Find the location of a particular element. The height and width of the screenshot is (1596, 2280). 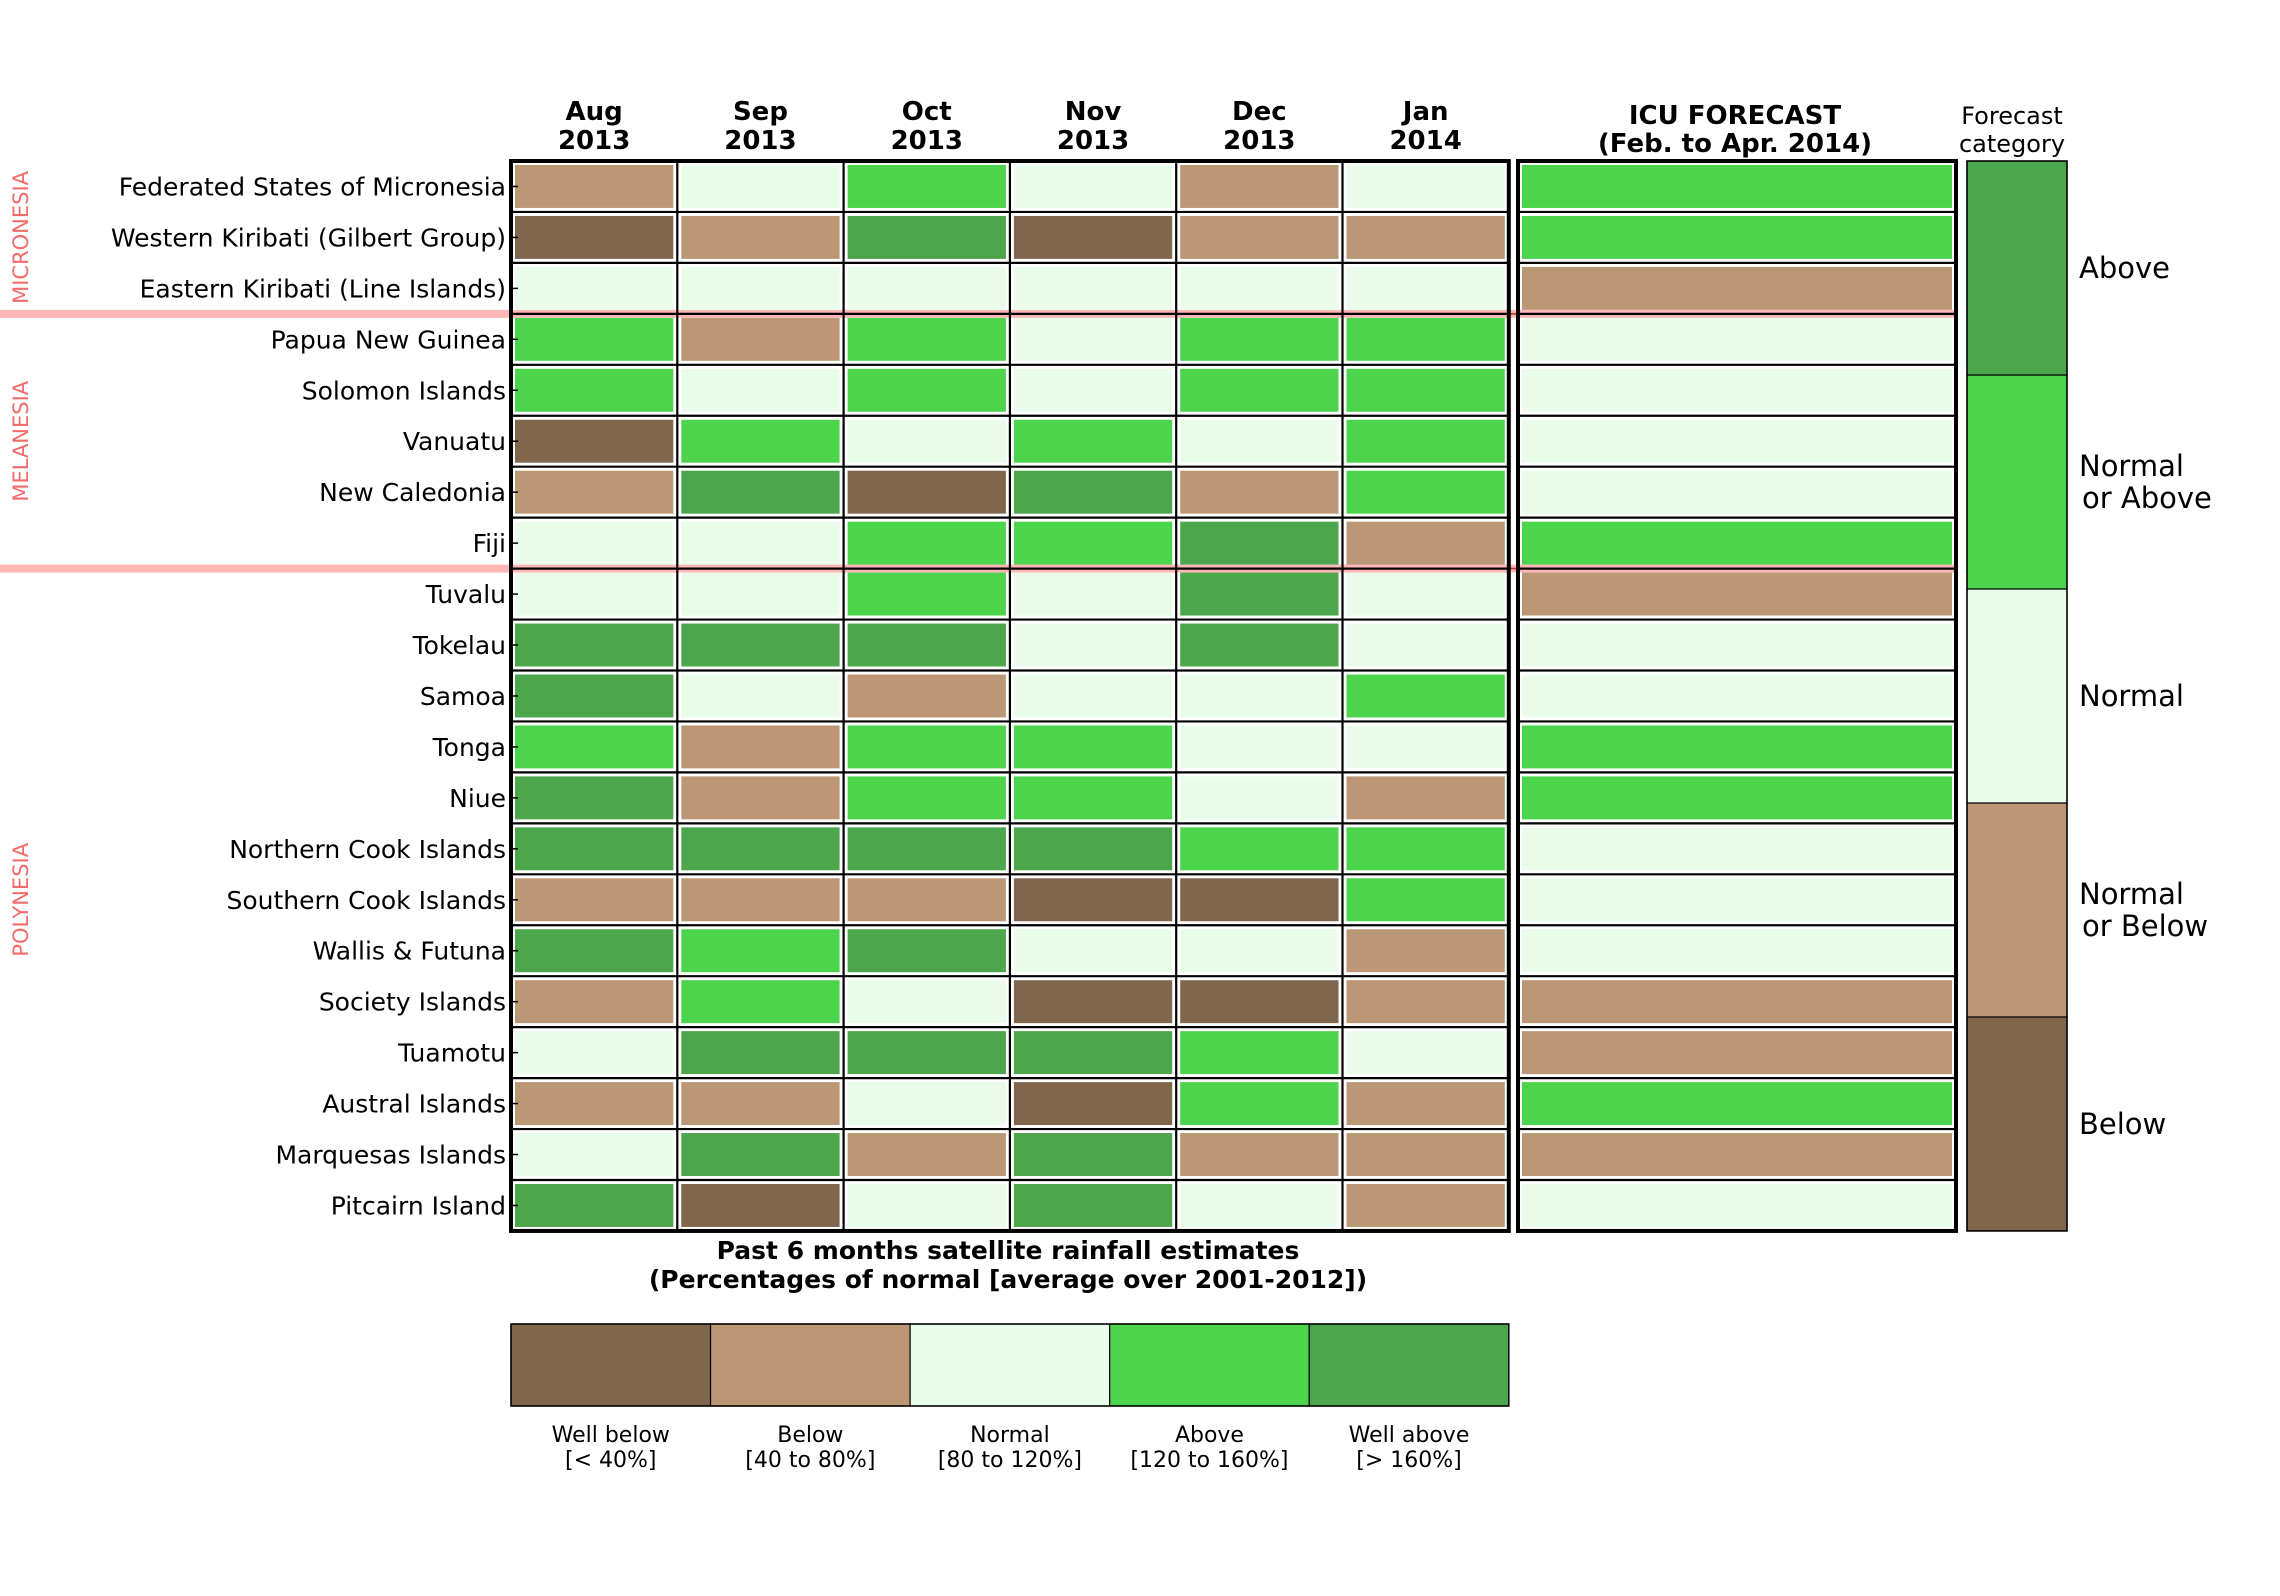

cell-new-caledonia-nov is located at coordinates (1093, 492).